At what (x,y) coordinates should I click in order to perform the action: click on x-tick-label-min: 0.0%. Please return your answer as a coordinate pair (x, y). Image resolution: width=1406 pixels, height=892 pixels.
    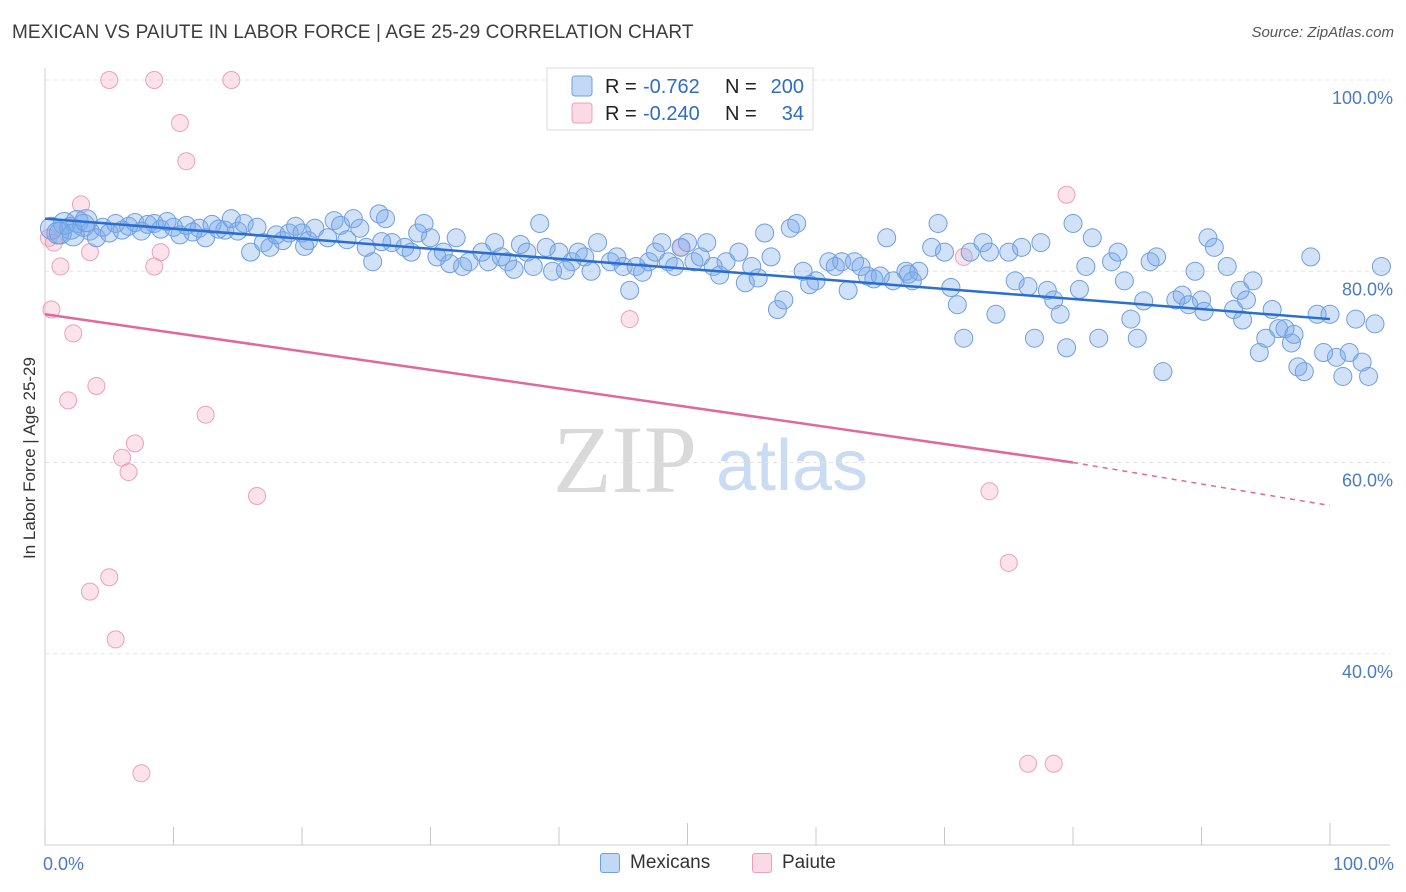
    Looking at the image, I should click on (63, 864).